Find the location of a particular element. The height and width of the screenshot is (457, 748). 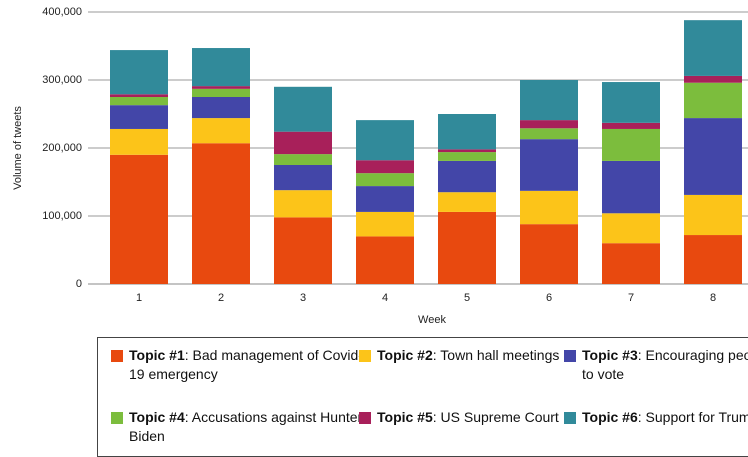

legend-name: Topic #1 is located at coordinates (157, 355).